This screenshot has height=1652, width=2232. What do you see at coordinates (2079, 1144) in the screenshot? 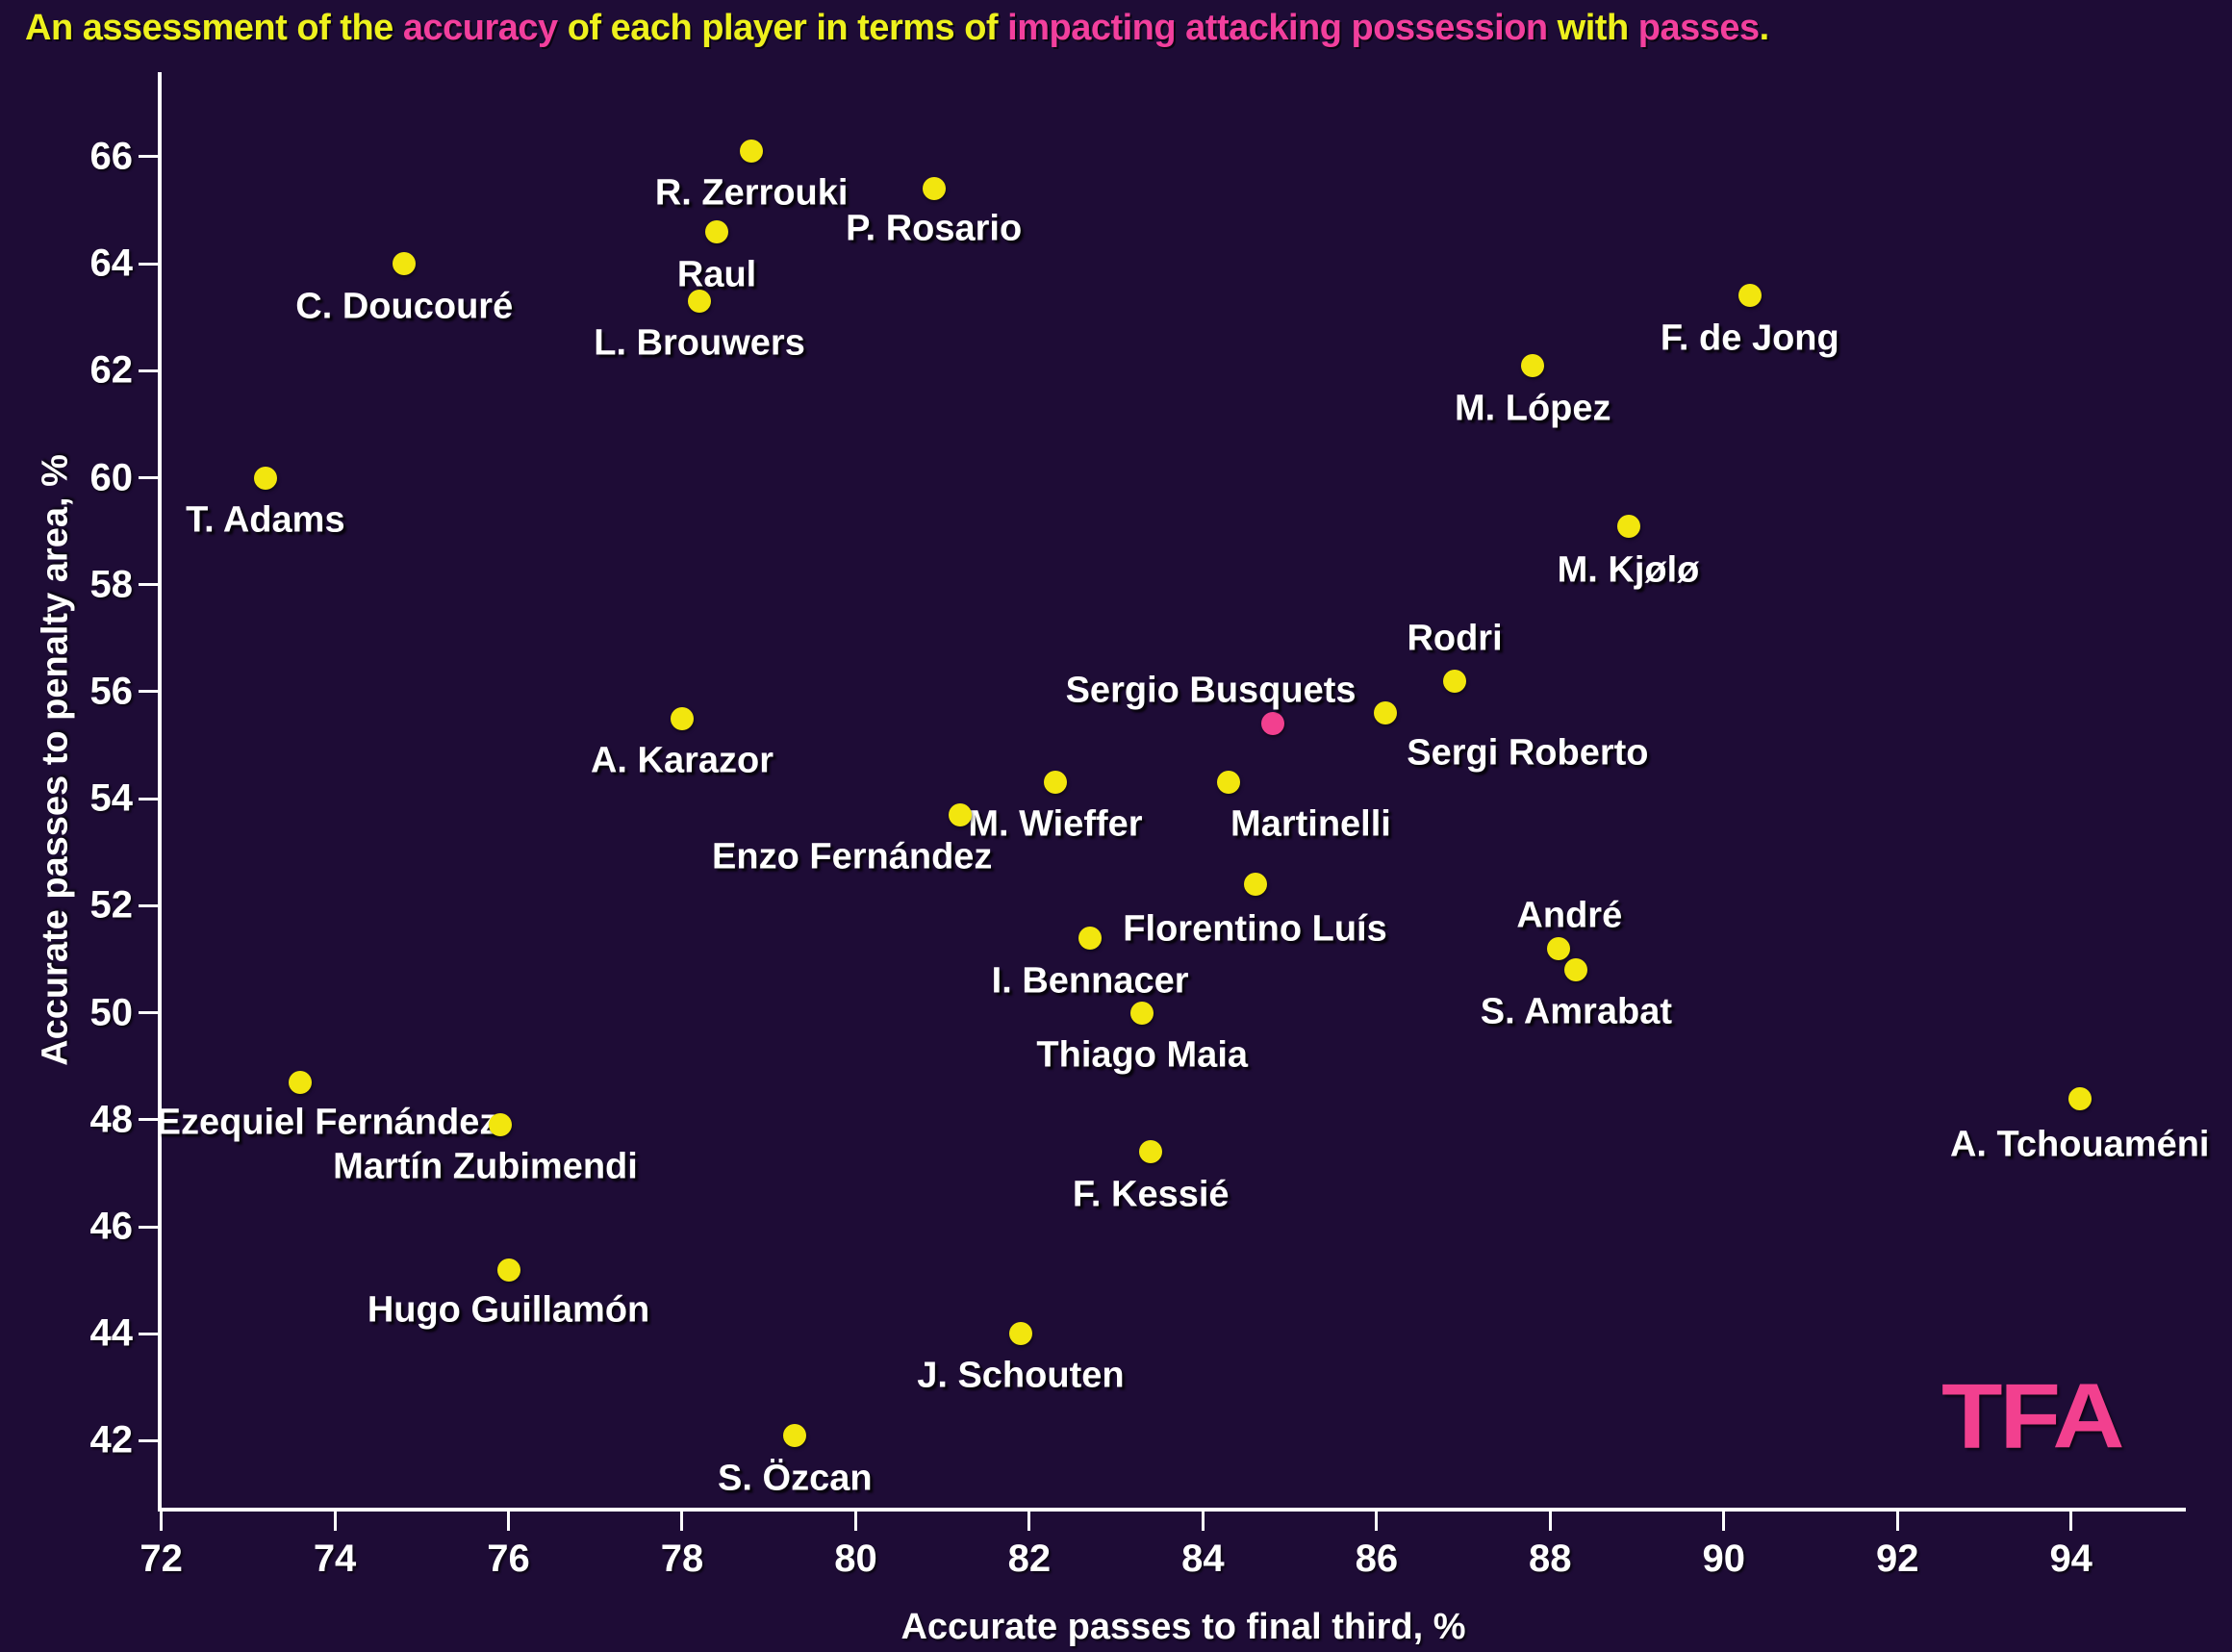
I see `point-label: A. Tchouaméni` at bounding box center [2079, 1144].